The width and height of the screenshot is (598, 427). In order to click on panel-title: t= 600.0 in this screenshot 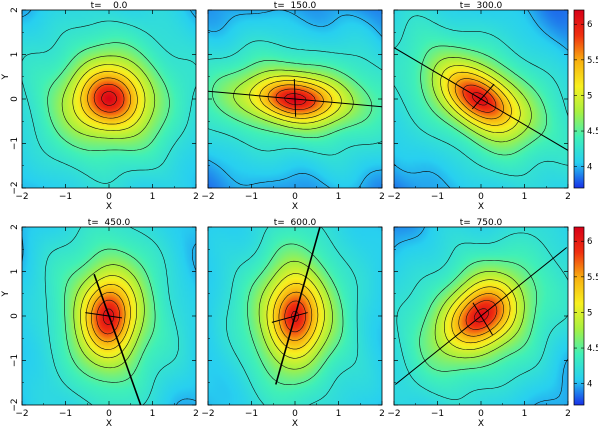, I will do `click(295, 223)`.